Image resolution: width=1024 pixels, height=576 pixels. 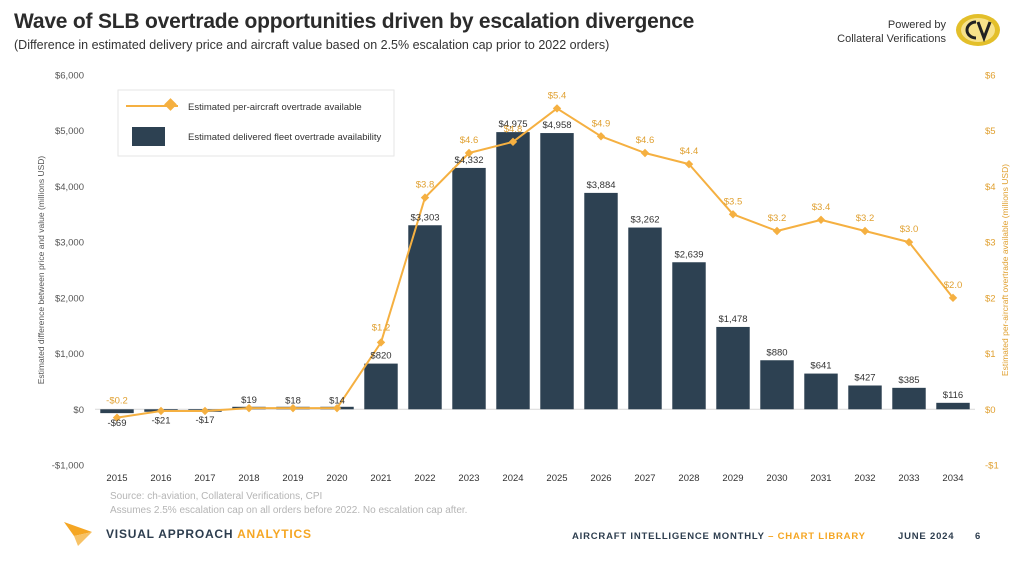 What do you see at coordinates (148, 136) in the screenshot?
I see `legend-bar-swatch` at bounding box center [148, 136].